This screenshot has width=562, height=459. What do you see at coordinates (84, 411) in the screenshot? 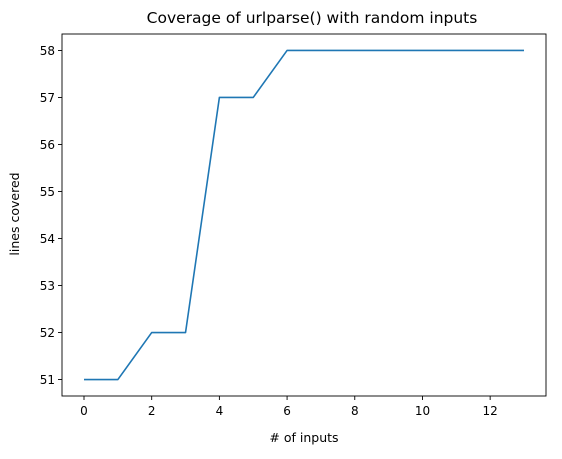
I see `x-tick-label: 0` at bounding box center [84, 411].